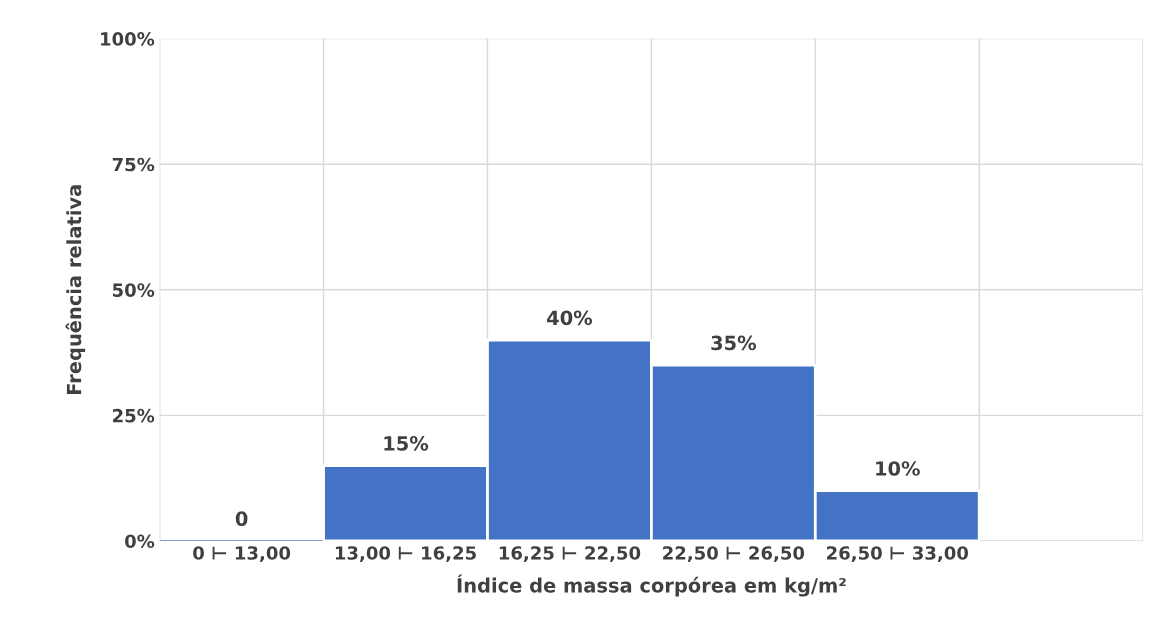  Describe the element at coordinates (570, 554) in the screenshot. I see `x-tick-label: 16,25 ⊢ 22,50` at that location.